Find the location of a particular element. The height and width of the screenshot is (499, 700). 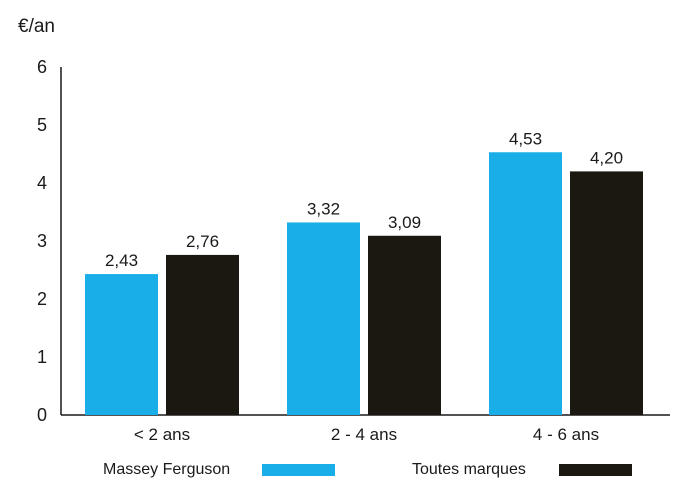

legend-label: Toutes marques is located at coordinates (469, 469).